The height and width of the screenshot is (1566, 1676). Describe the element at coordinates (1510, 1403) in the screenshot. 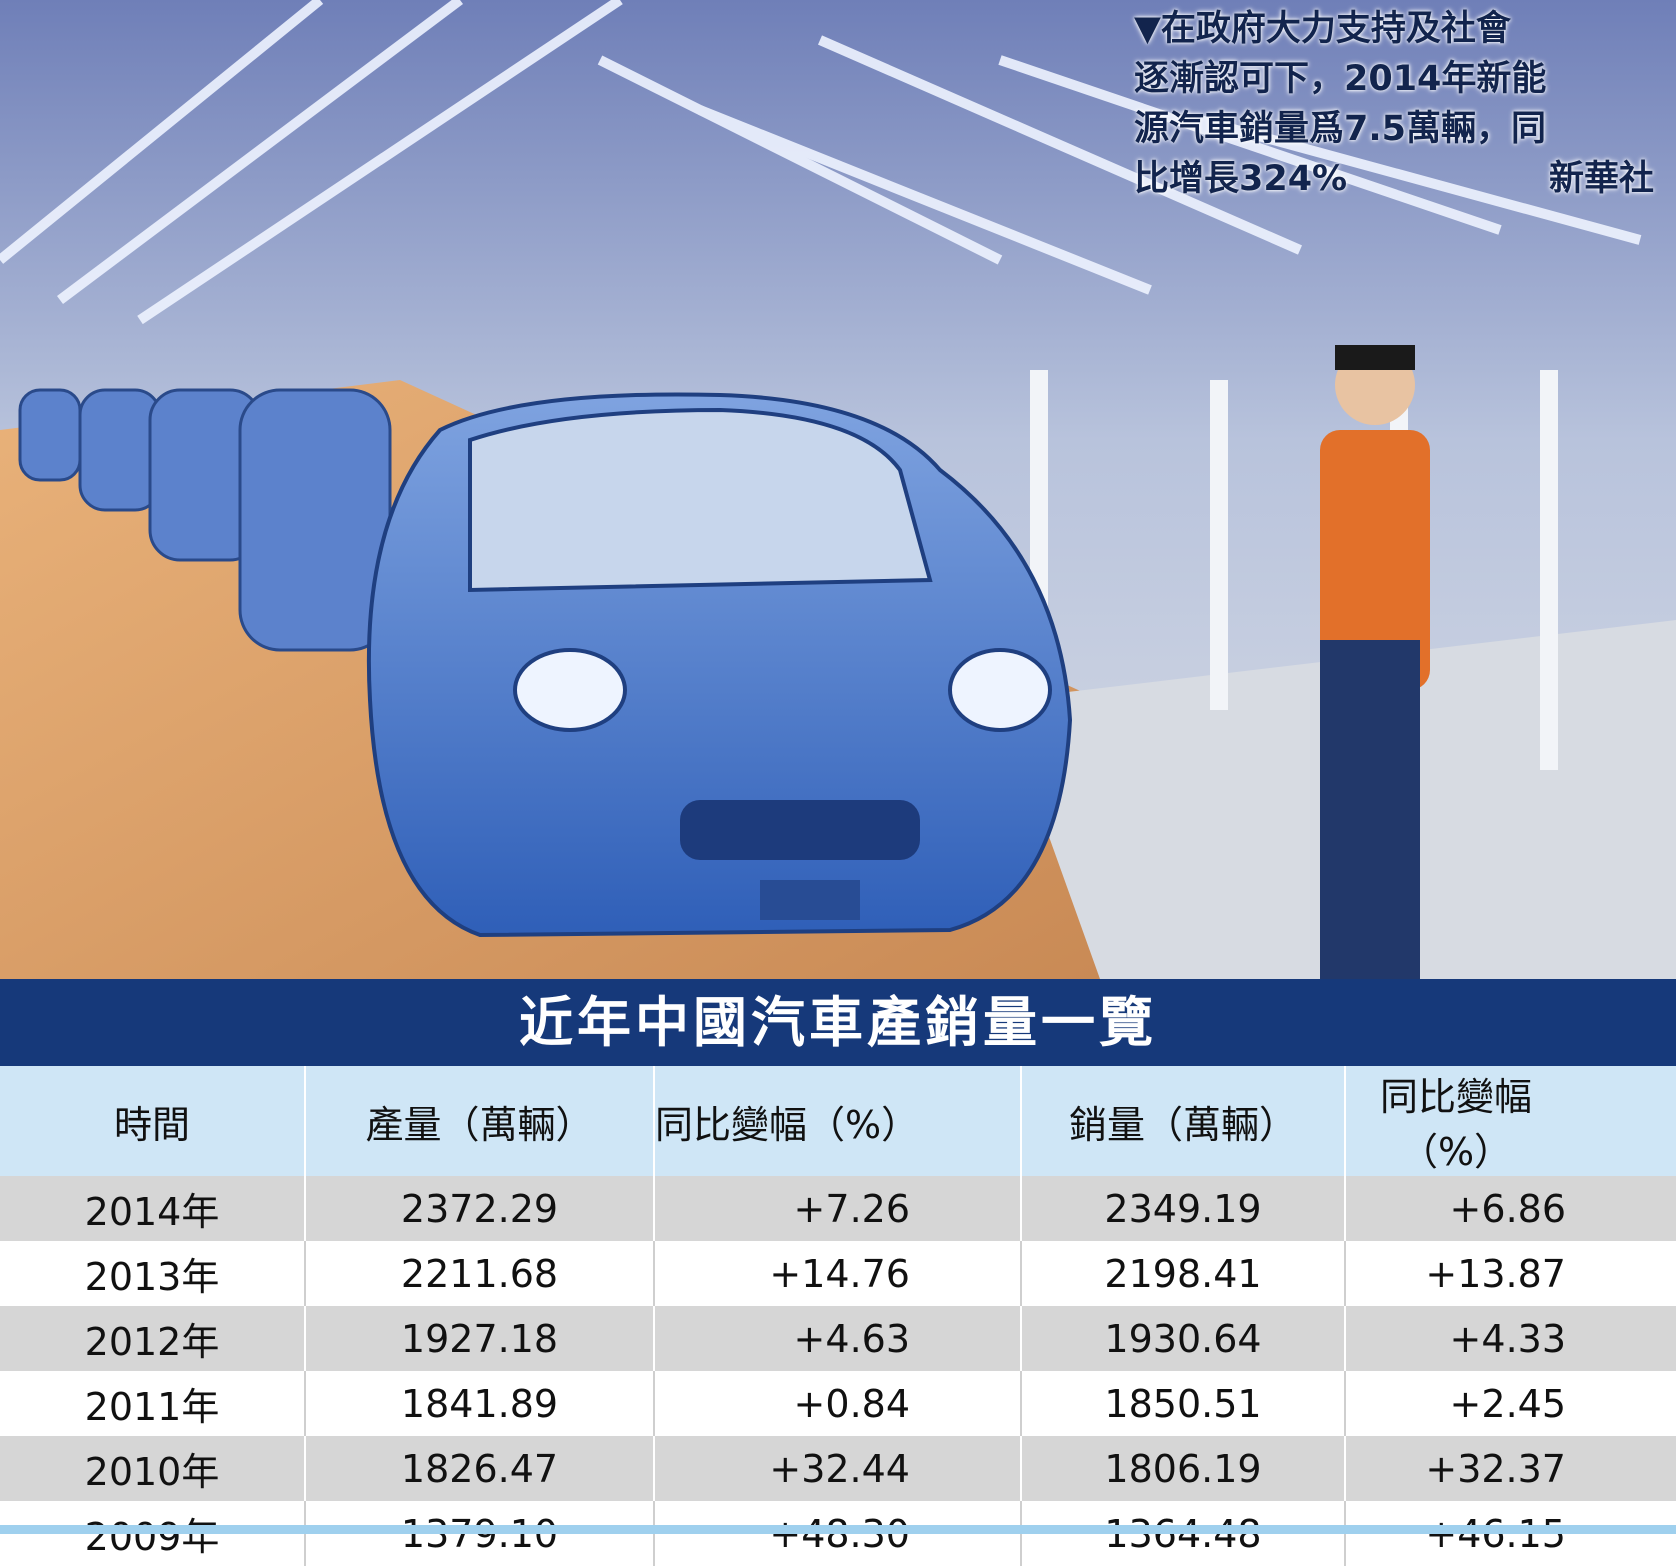

I see `table-cell: +2.45` at that location.